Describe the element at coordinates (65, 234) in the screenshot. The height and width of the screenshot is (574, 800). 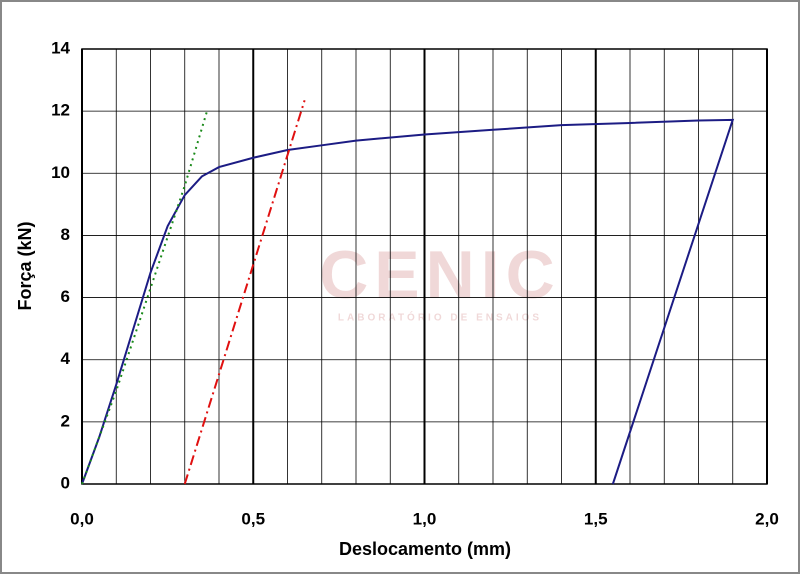
I see `y-tick-label: 8` at that location.